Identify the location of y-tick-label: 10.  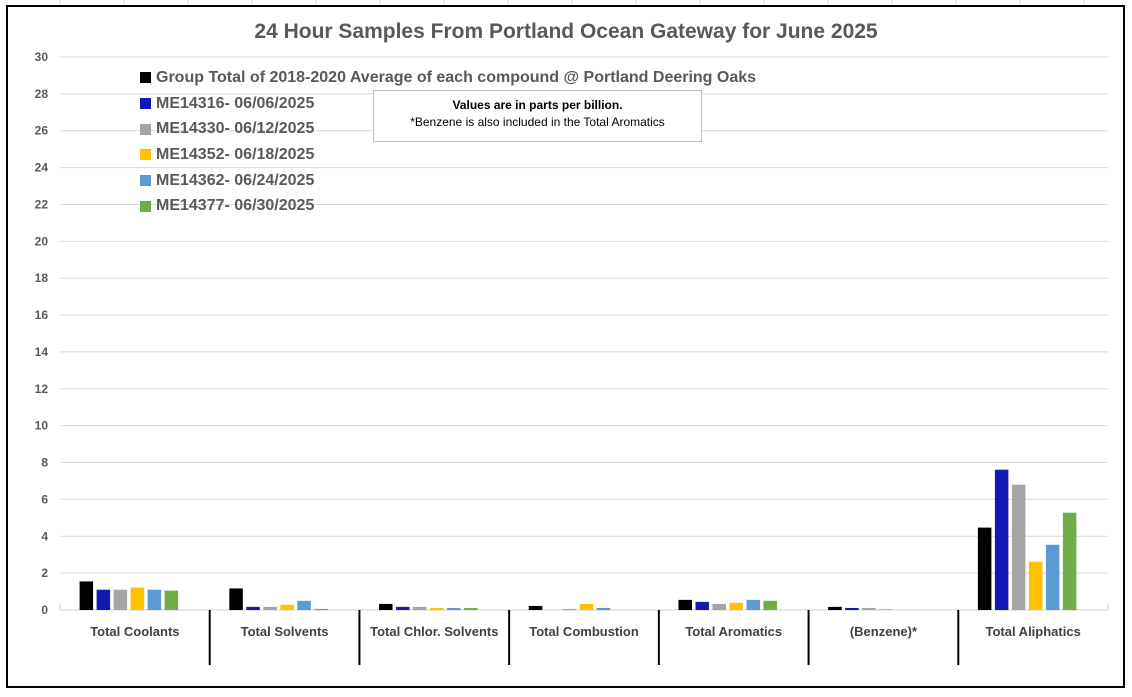
(42, 426).